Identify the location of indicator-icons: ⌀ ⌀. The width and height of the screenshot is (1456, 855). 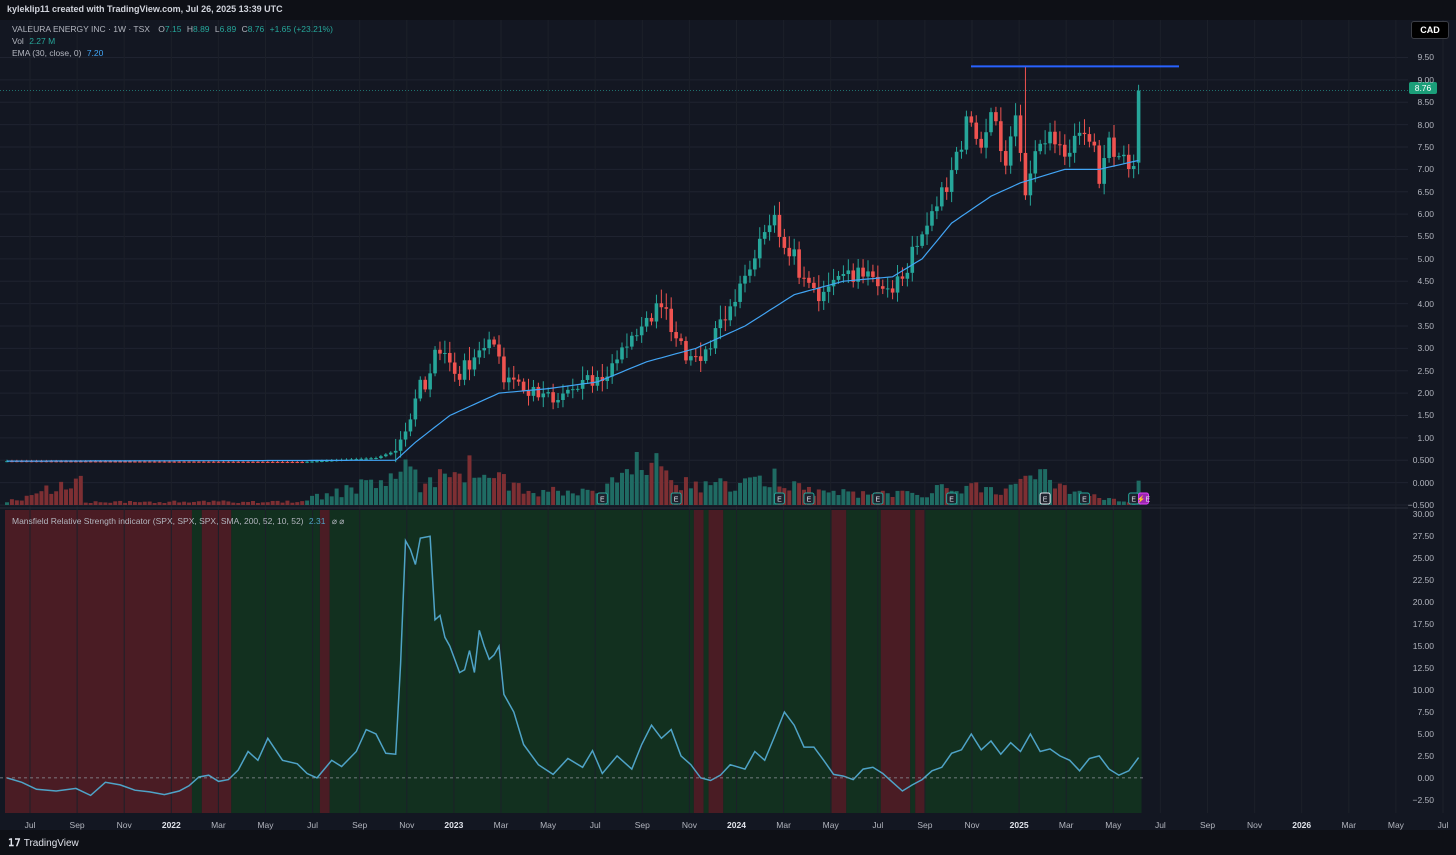
(338, 521).